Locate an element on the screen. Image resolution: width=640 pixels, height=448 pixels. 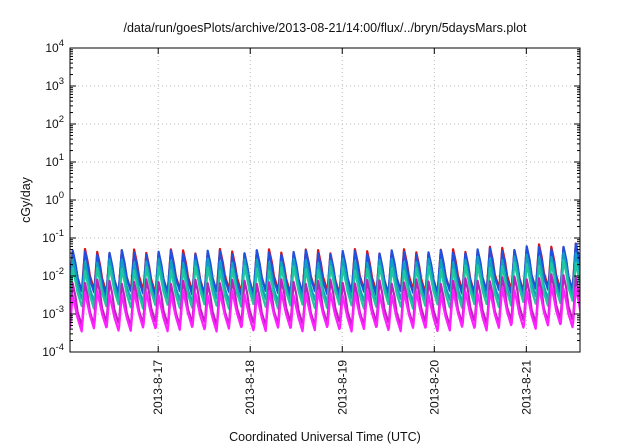
y-tick-label-exponent: 4 is located at coordinates (61, 43).